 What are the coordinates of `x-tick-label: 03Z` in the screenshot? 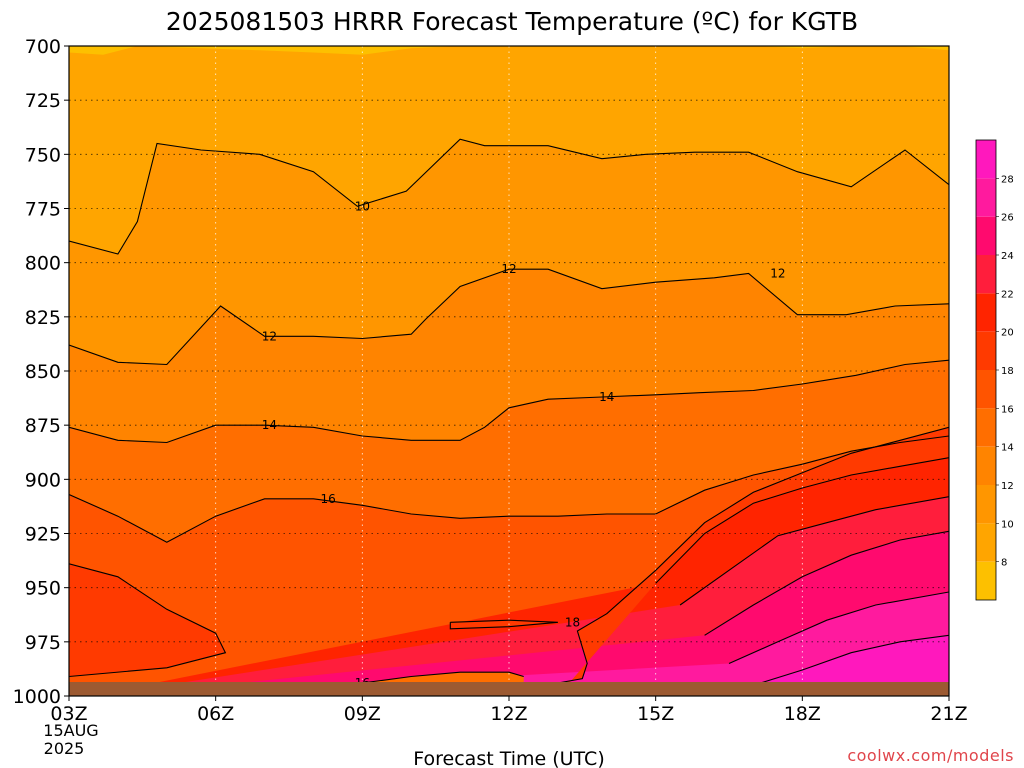 It's located at (68, 714).